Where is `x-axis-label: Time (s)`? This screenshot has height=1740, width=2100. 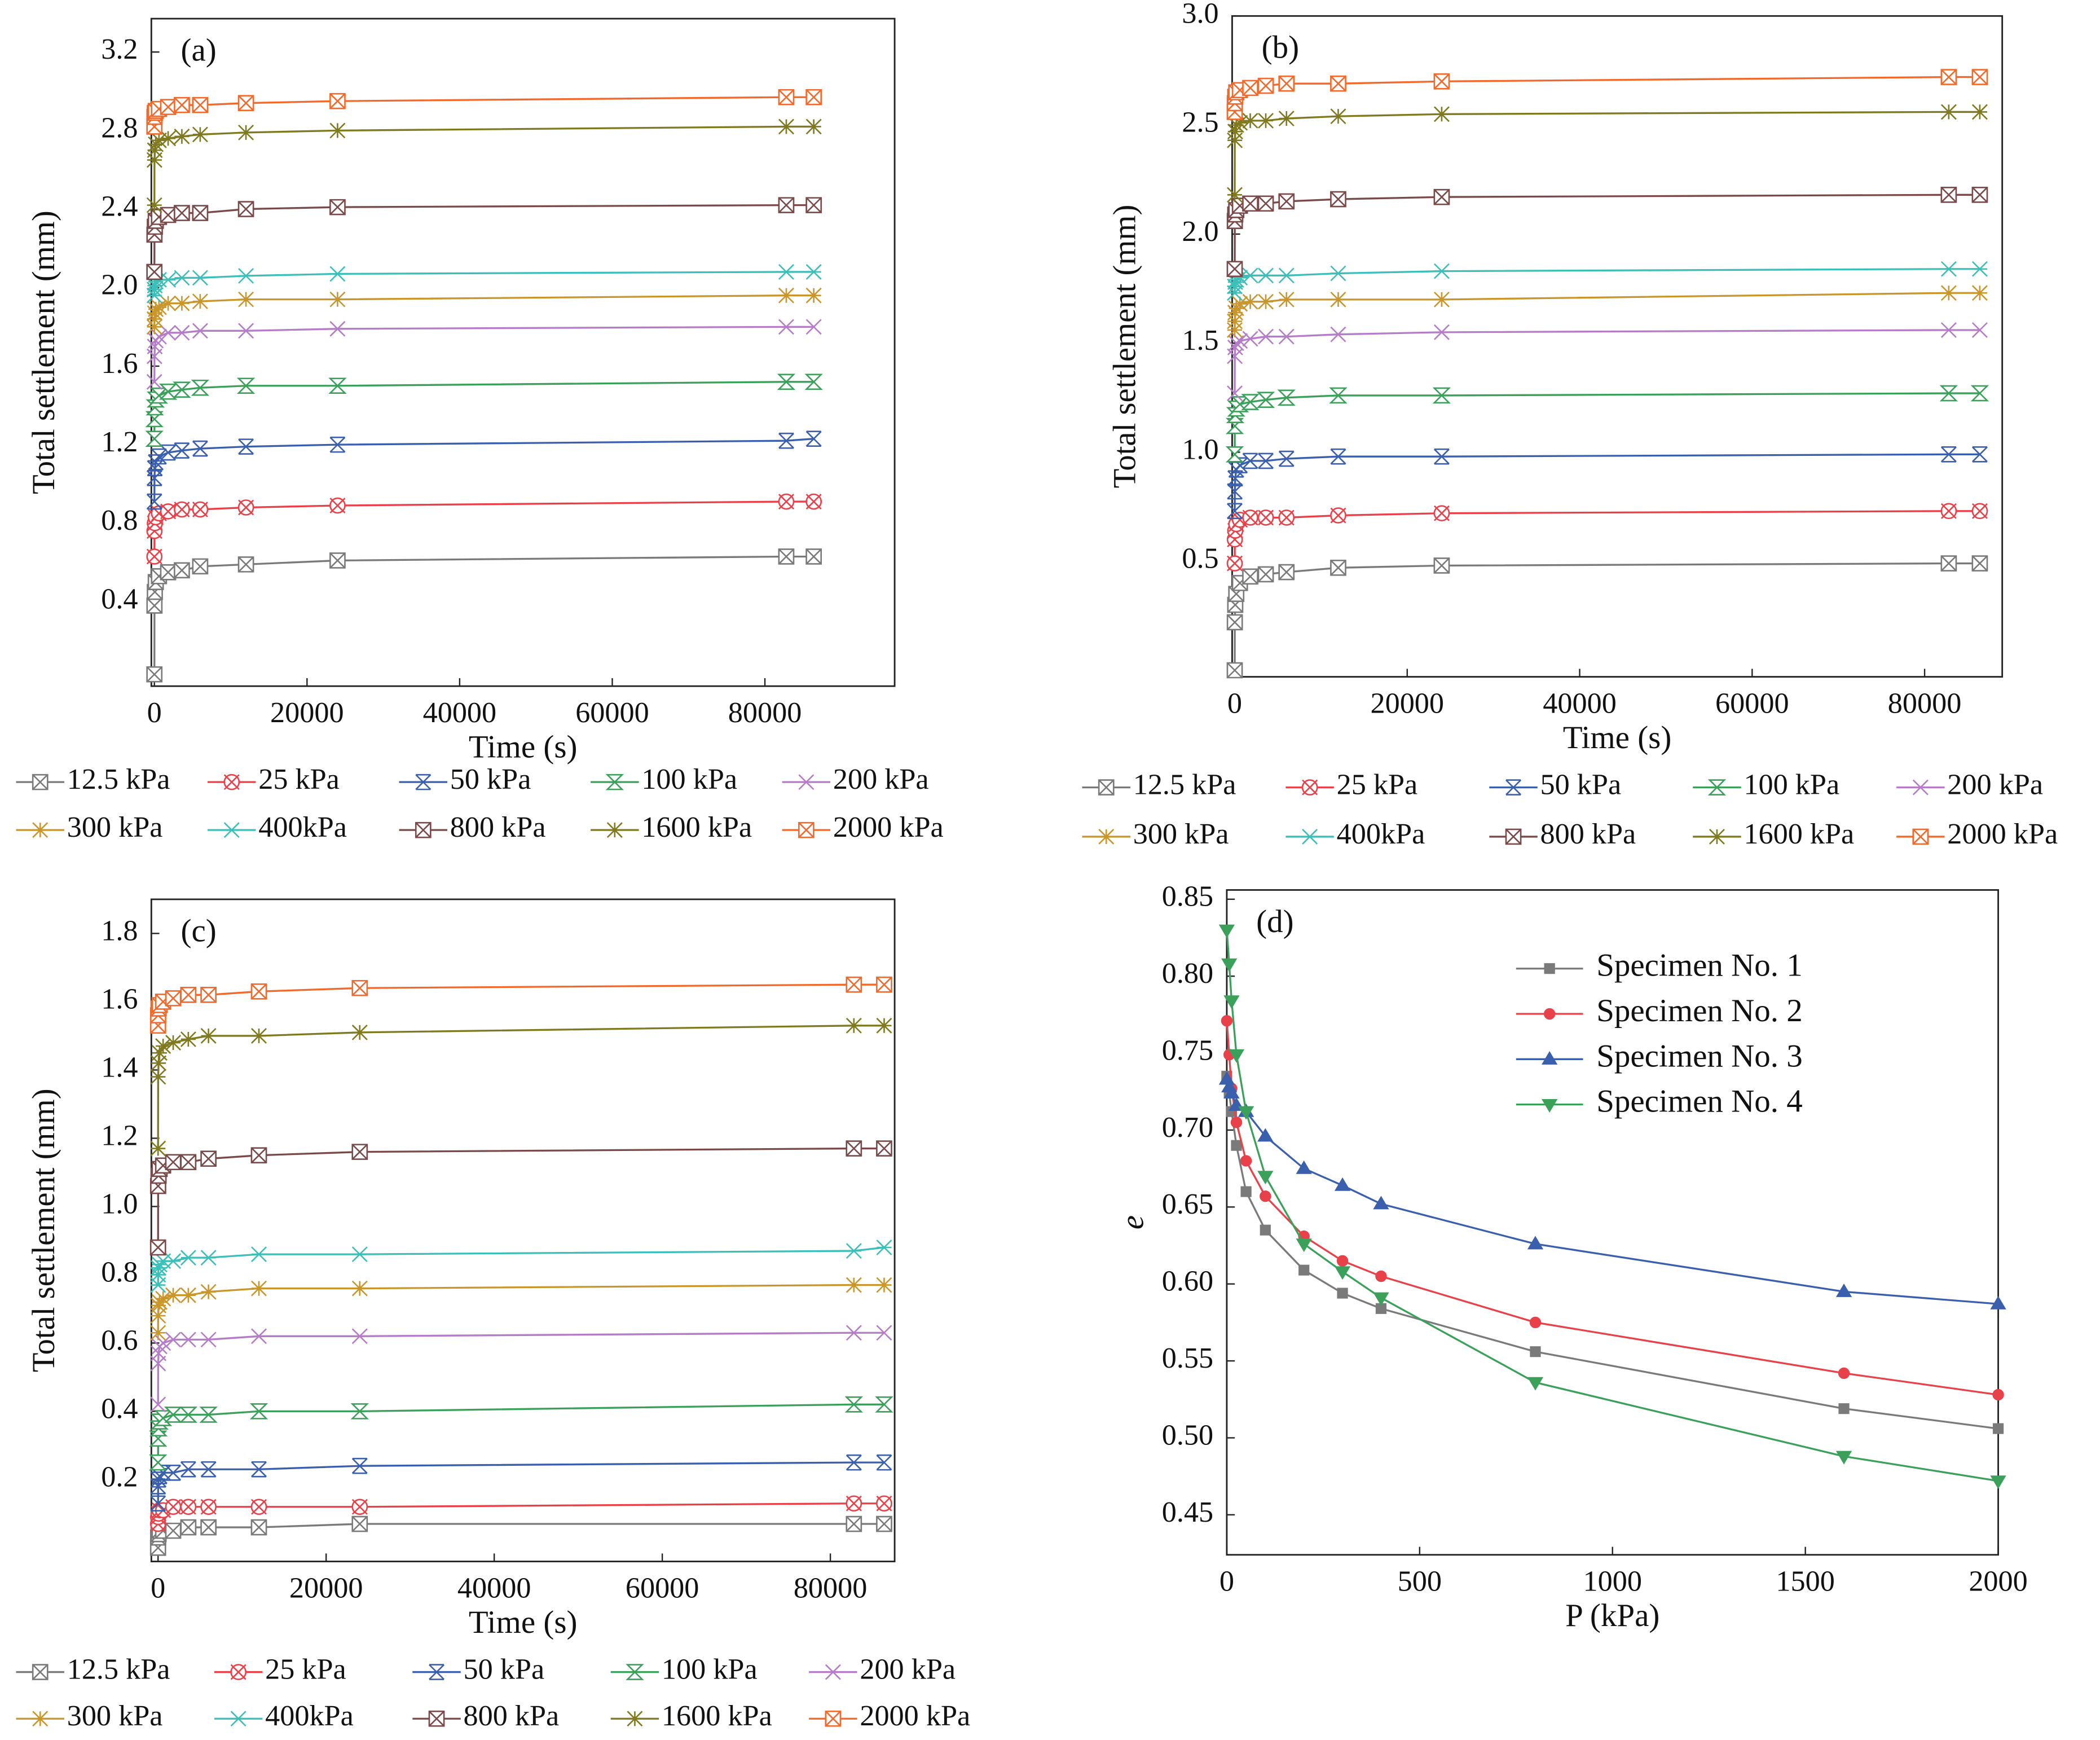
x-axis-label: Time (s) is located at coordinates (523, 1622).